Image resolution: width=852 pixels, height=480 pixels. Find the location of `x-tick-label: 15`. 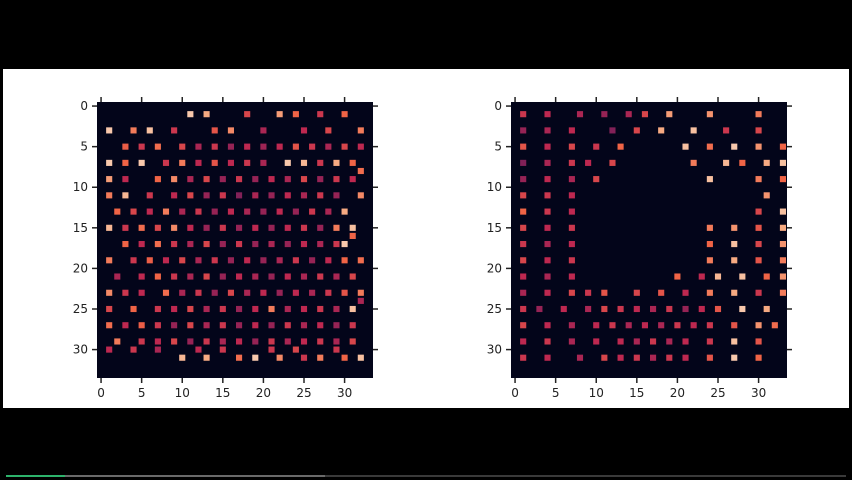

x-tick-label: 15 is located at coordinates (222, 393).